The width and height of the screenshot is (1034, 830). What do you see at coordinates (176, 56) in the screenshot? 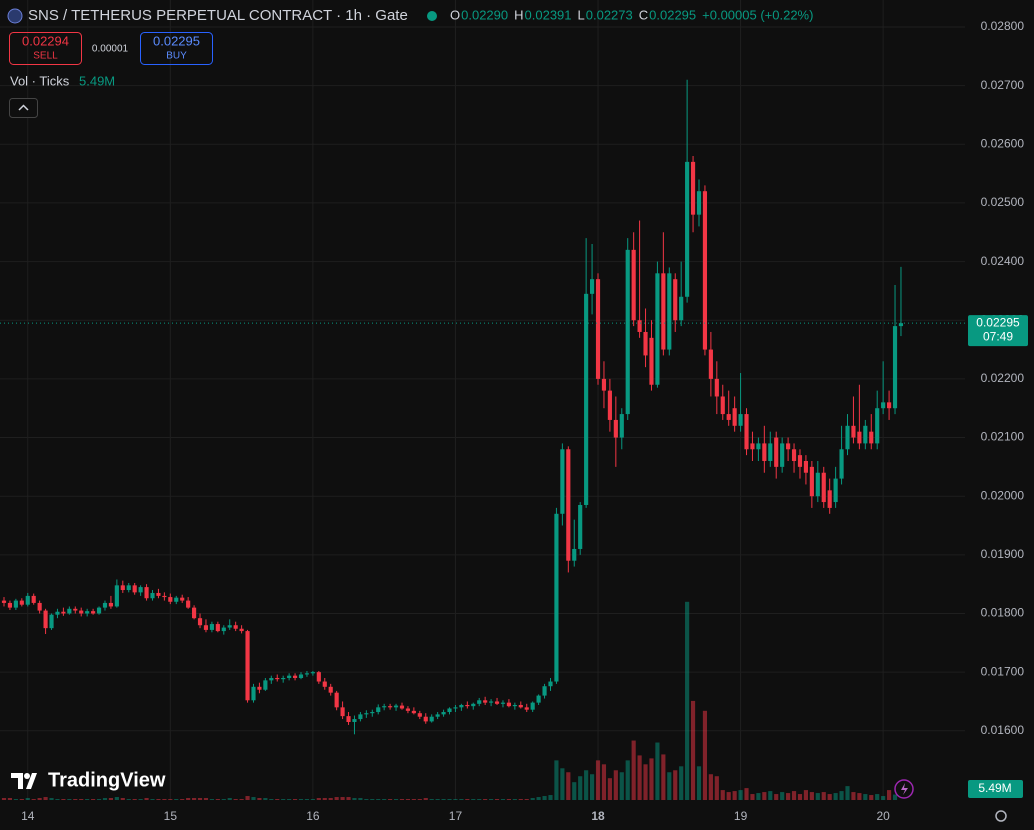
I see `buy-label: BUY` at bounding box center [176, 56].